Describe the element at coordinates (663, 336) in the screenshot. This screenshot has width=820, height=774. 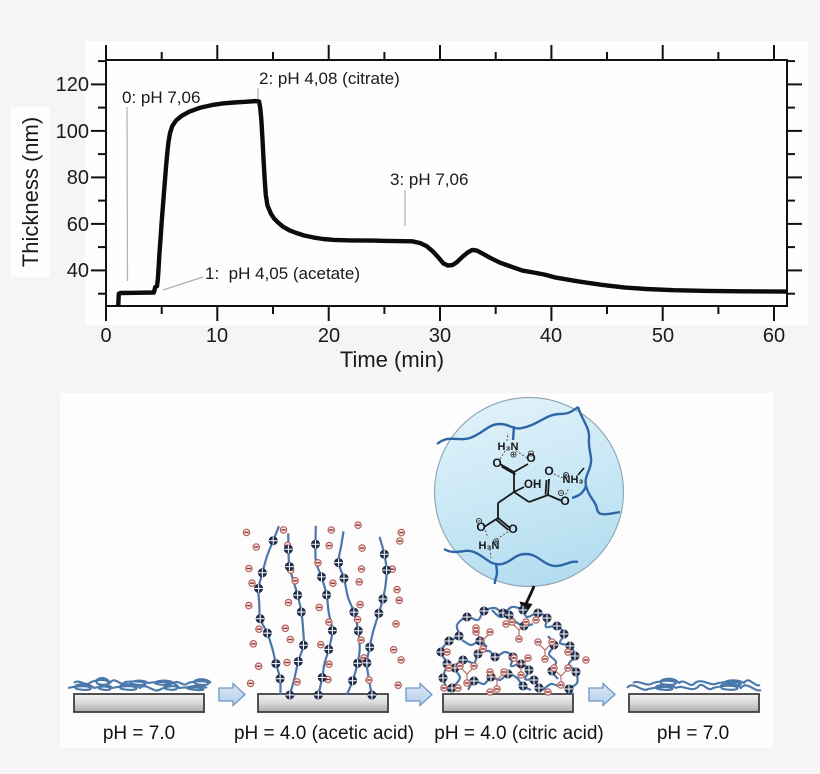
I see `svg-text: 50` at that location.